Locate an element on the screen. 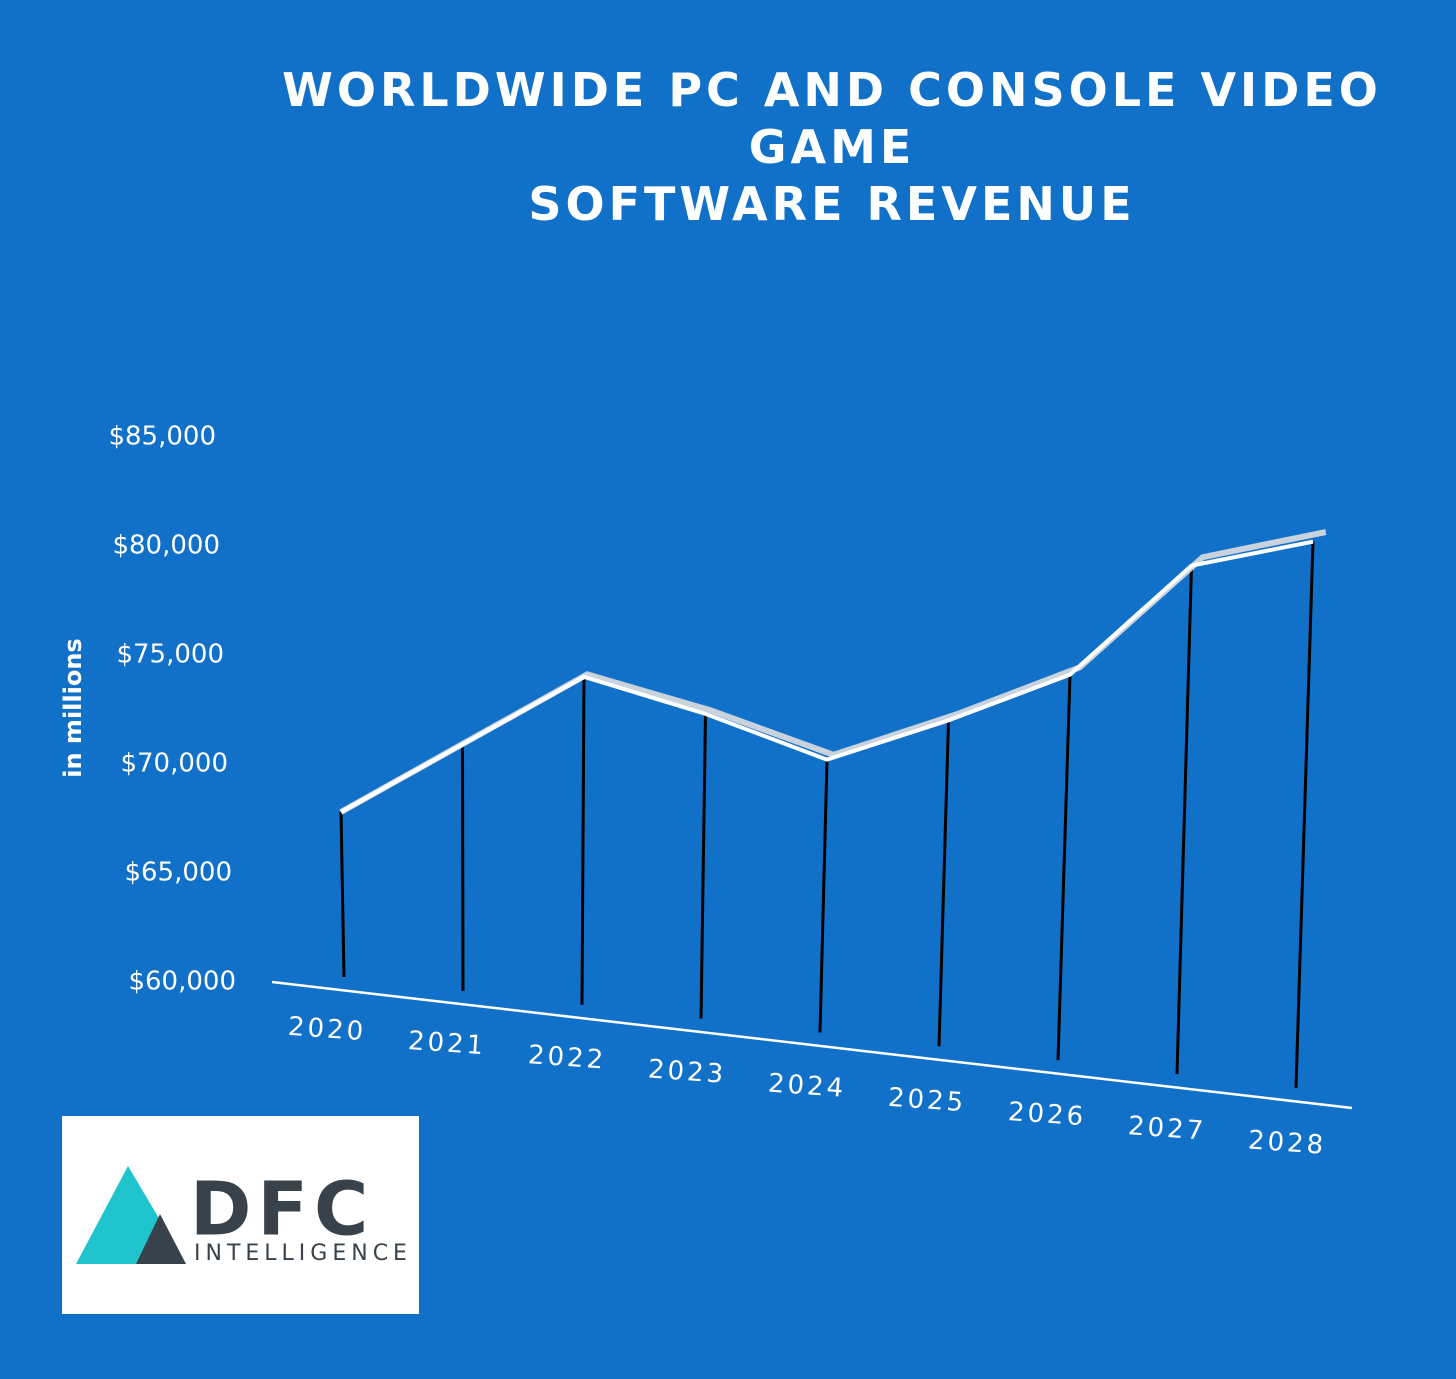 The image size is (1456, 1379). x-tick-label: 2028 is located at coordinates (1287, 1142).